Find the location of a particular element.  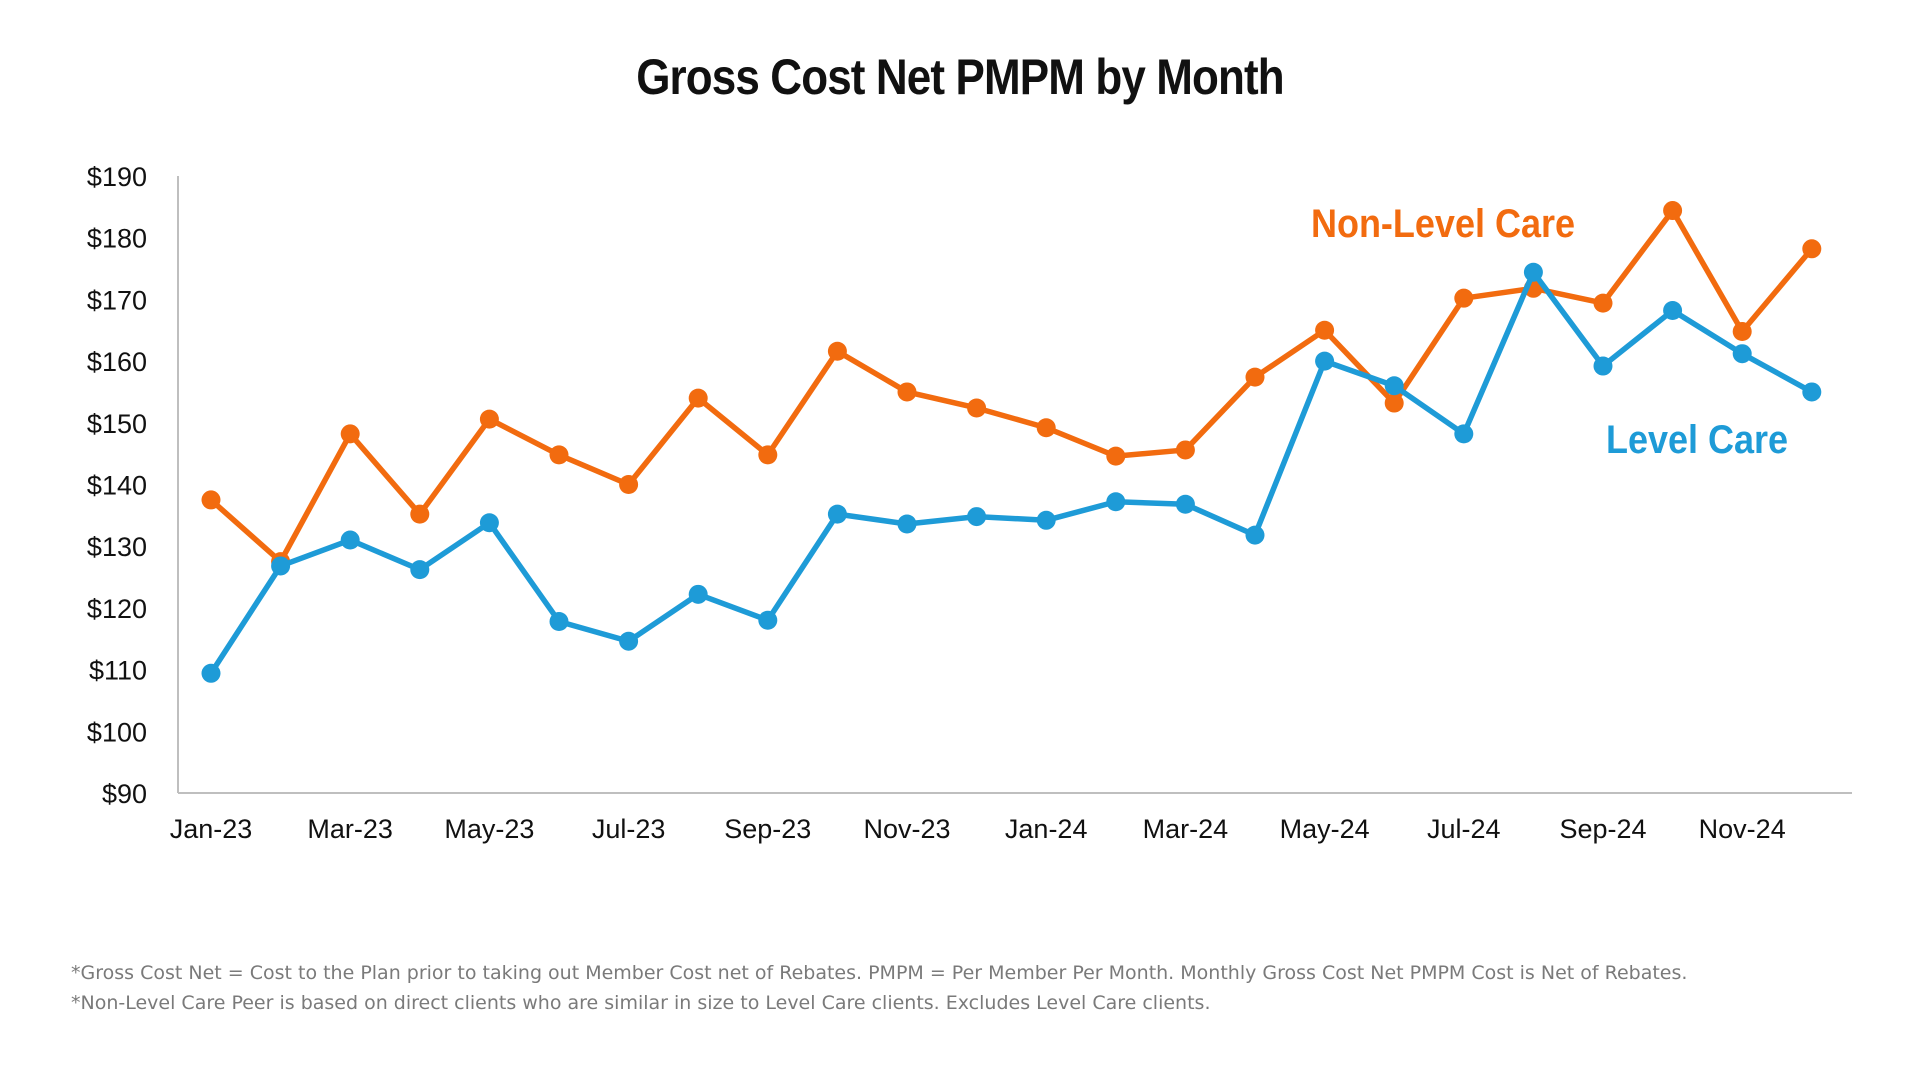

x-tick-label: May-23 is located at coordinates (489, 829).